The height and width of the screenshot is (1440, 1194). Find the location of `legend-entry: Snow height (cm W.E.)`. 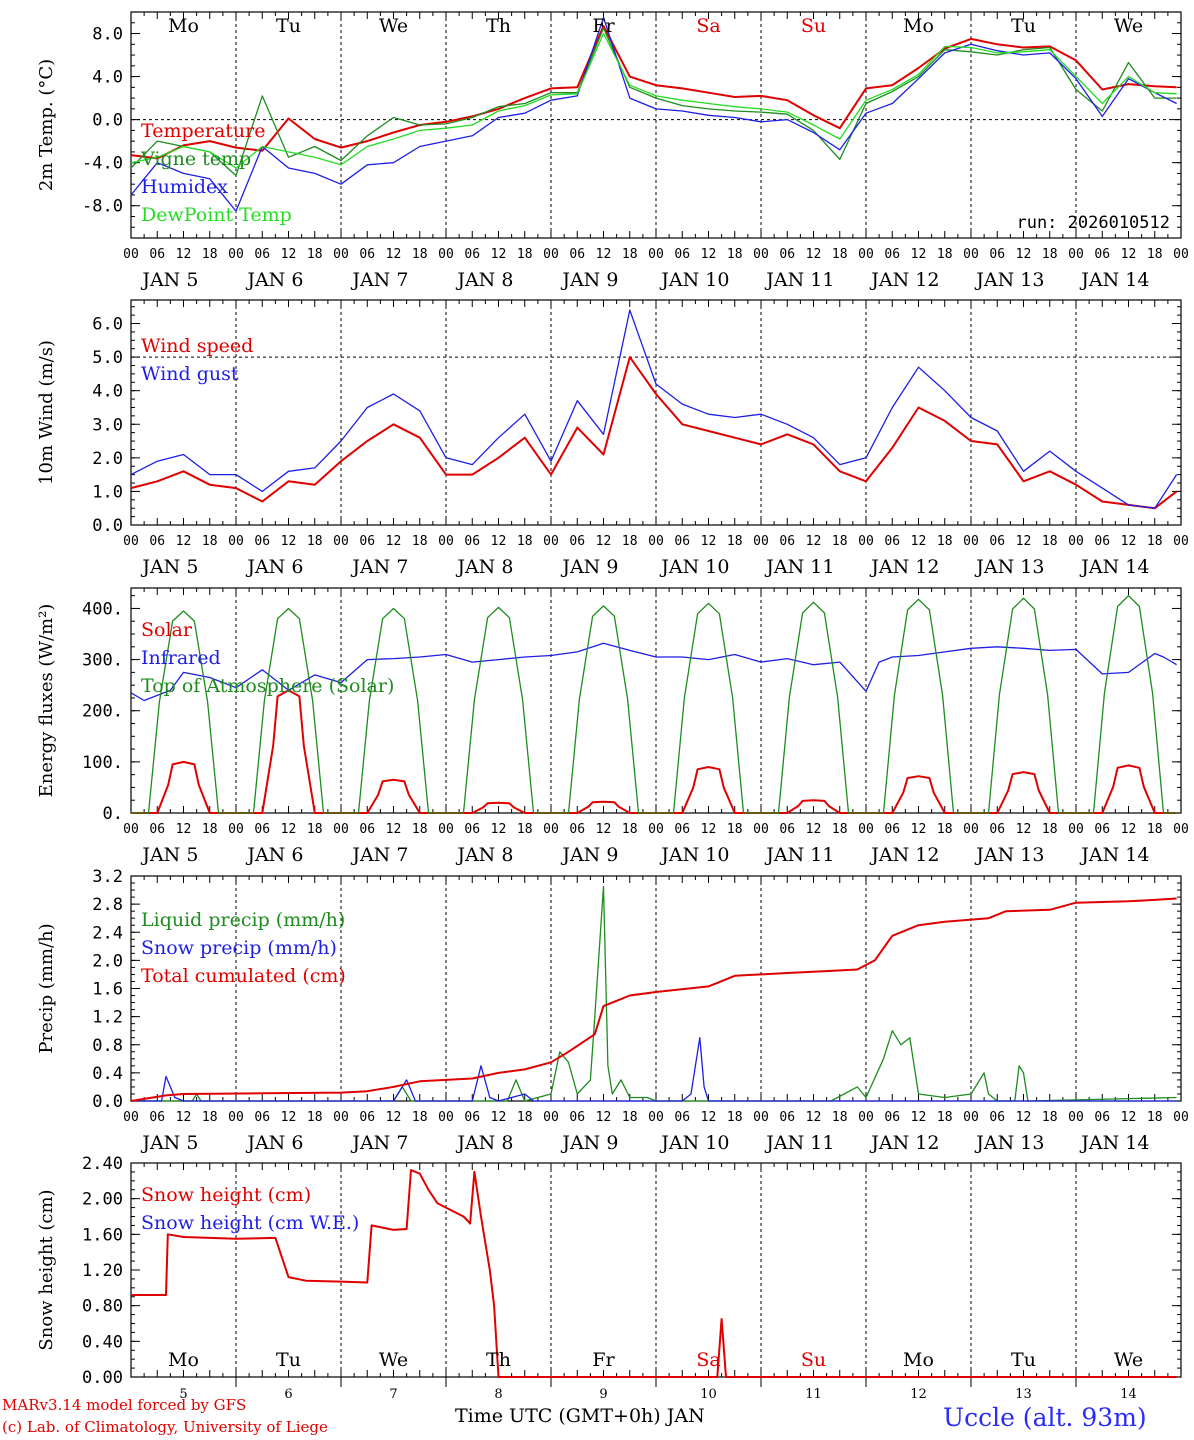

legend-entry: Snow height (cm W.E.) is located at coordinates (250, 1223).